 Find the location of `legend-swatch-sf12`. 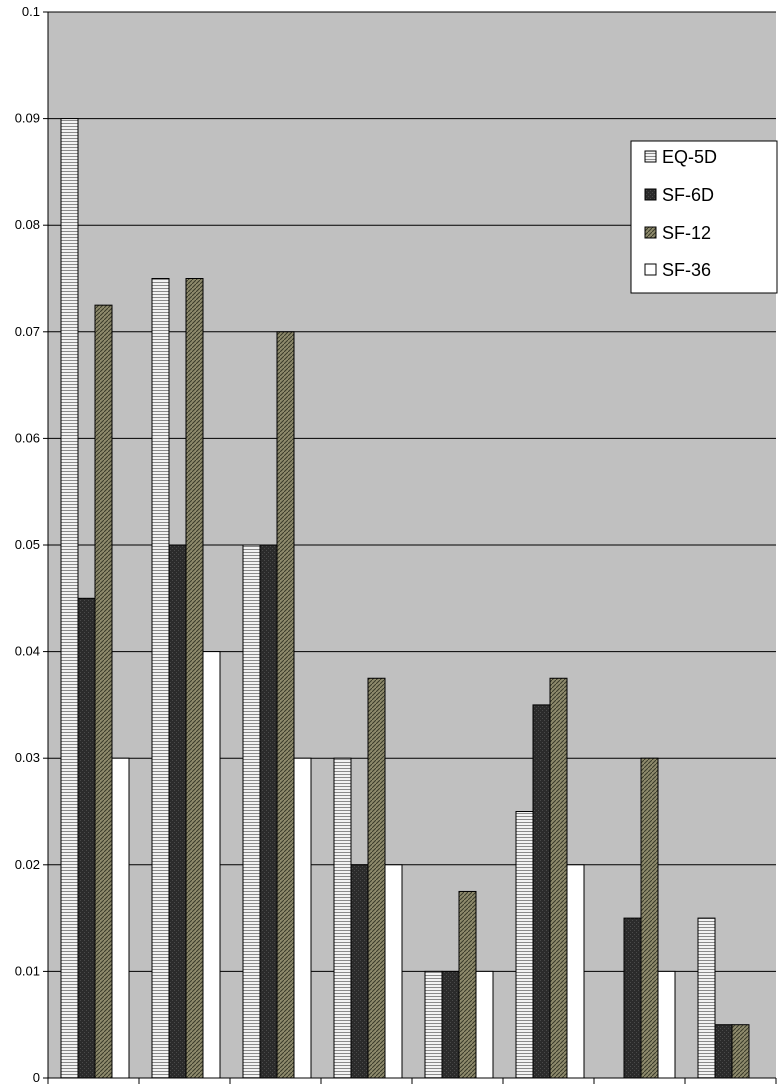

legend-swatch-sf12 is located at coordinates (650, 232).